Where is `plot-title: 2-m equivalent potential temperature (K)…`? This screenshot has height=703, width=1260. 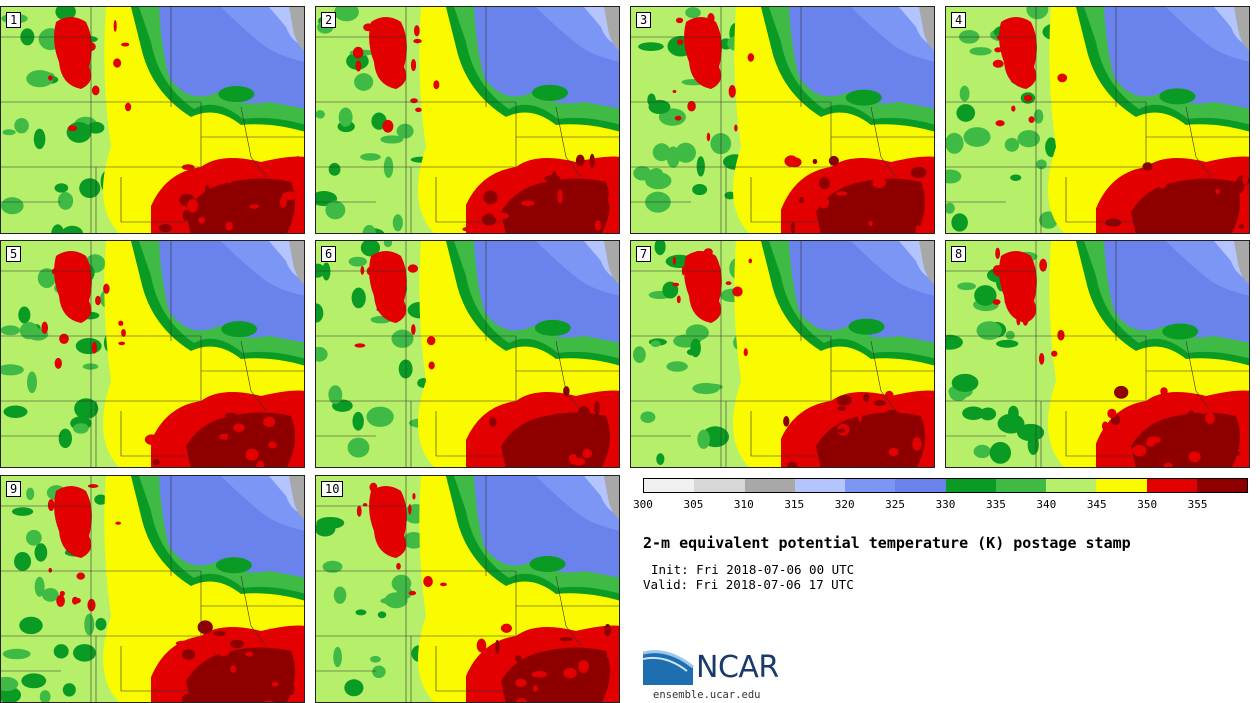 plot-title: 2-m equivalent potential temperature (K)… is located at coordinates (887, 543).